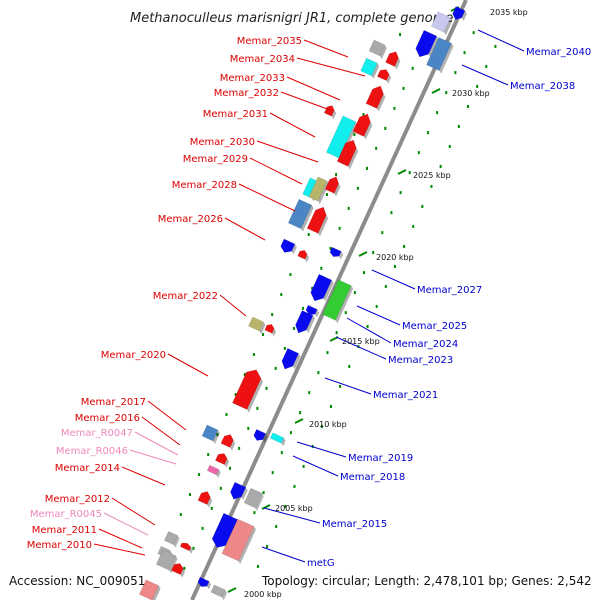  I want to click on scale-label: 2010 kbp, so click(328, 424).